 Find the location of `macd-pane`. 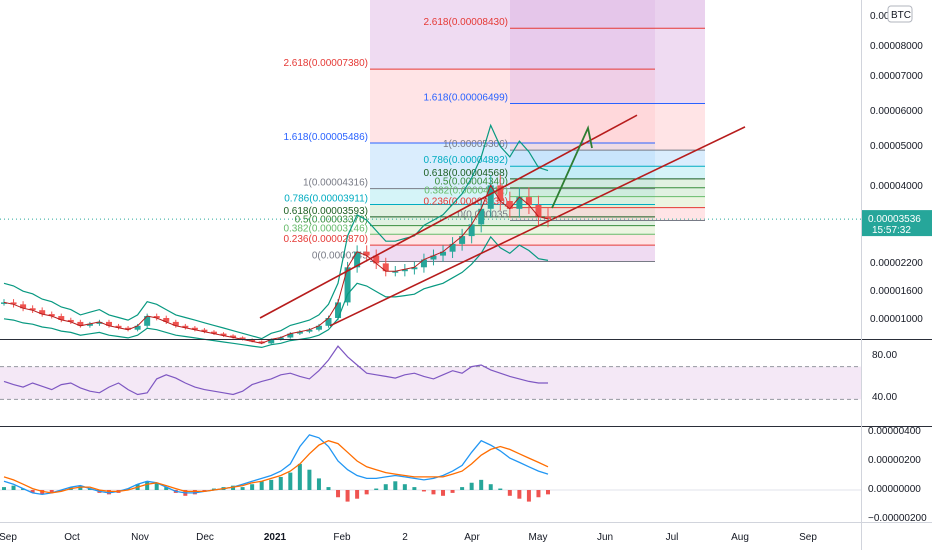

macd-pane is located at coordinates (430, 468).